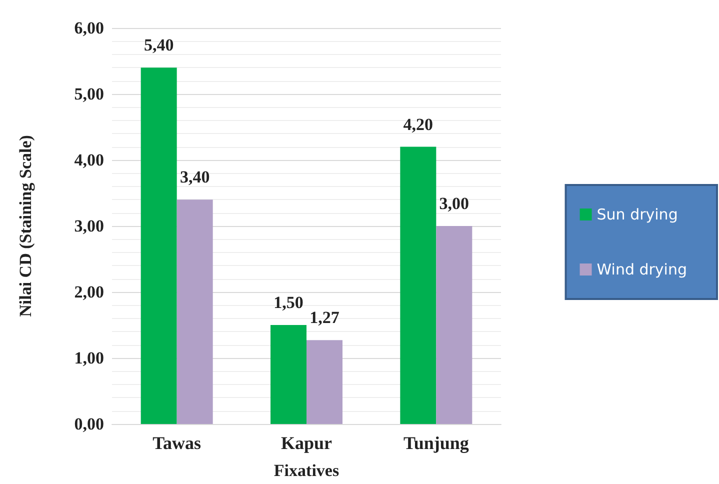  Describe the element at coordinates (325, 318) in the screenshot. I see `data-label: 1,27` at that location.